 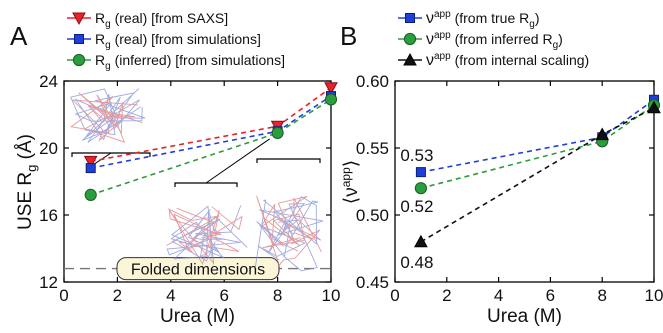 What do you see at coordinates (48, 148) in the screenshot?
I see `y-tick-label: 20` at bounding box center [48, 148].